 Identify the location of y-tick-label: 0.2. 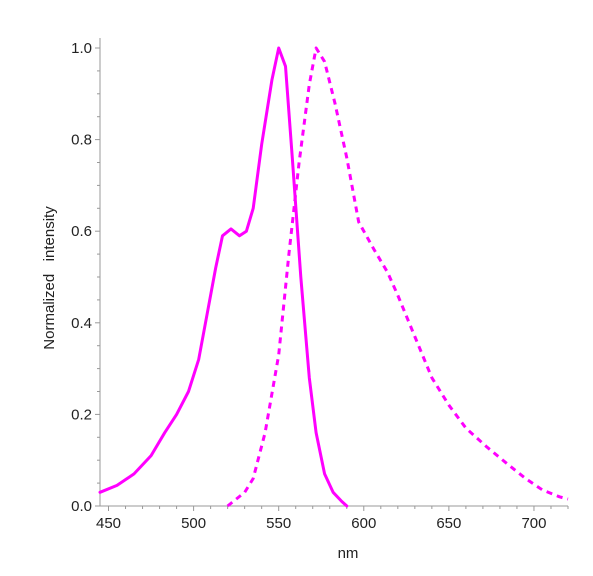
(81, 414).